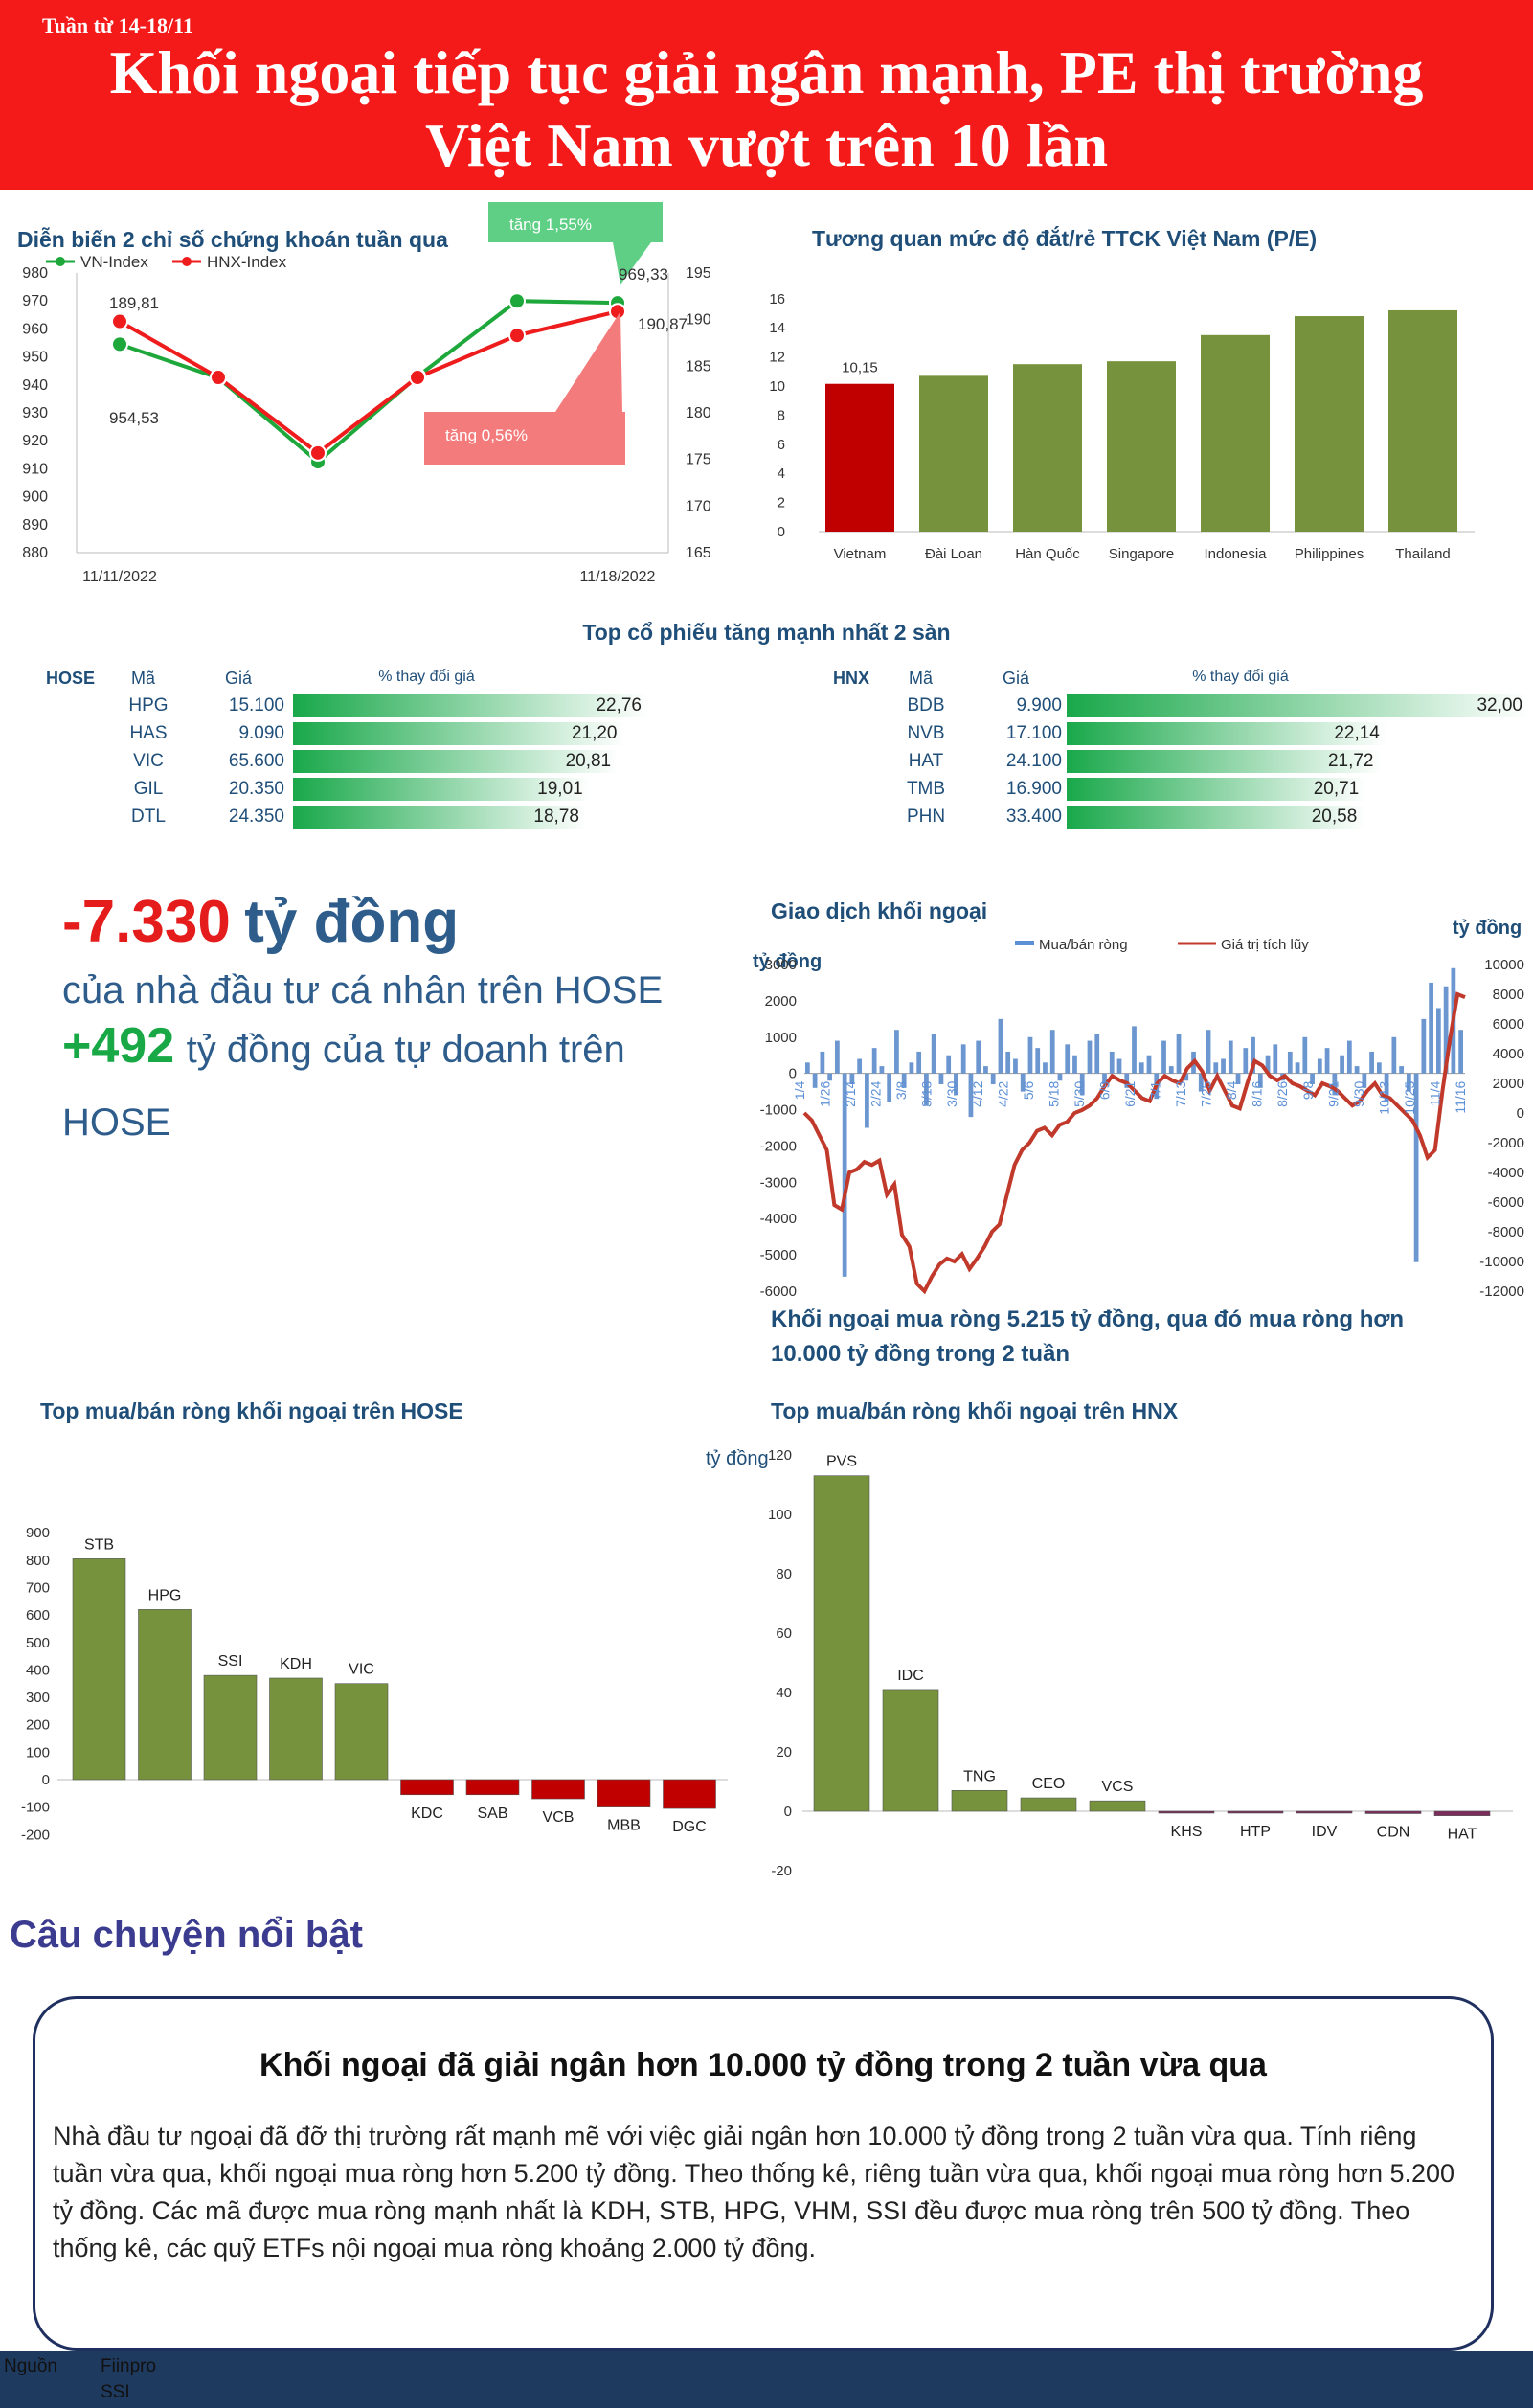 This screenshot has height=2408, width=1533. What do you see at coordinates (114, 262) in the screenshot?
I see `vn-legend-label: VN-Index` at bounding box center [114, 262].